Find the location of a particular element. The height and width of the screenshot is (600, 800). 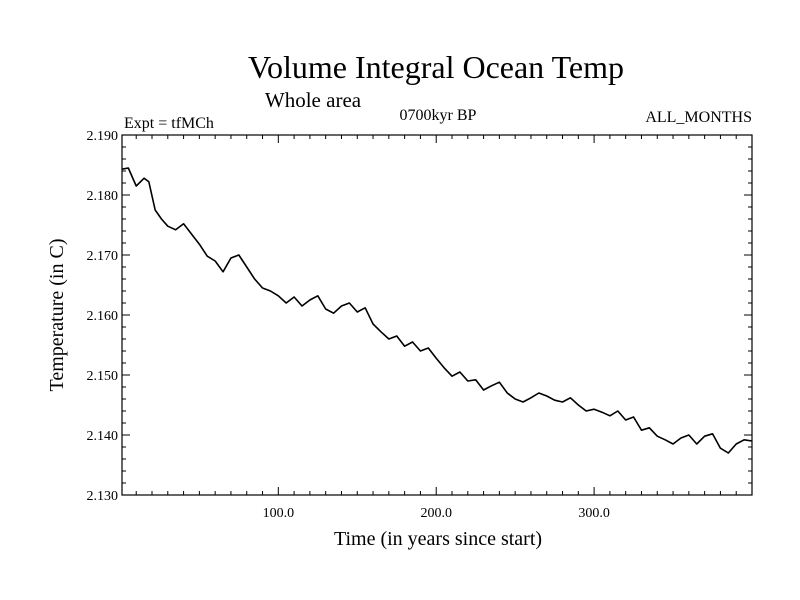

period-label: 0700kyr BP is located at coordinates (438, 115).